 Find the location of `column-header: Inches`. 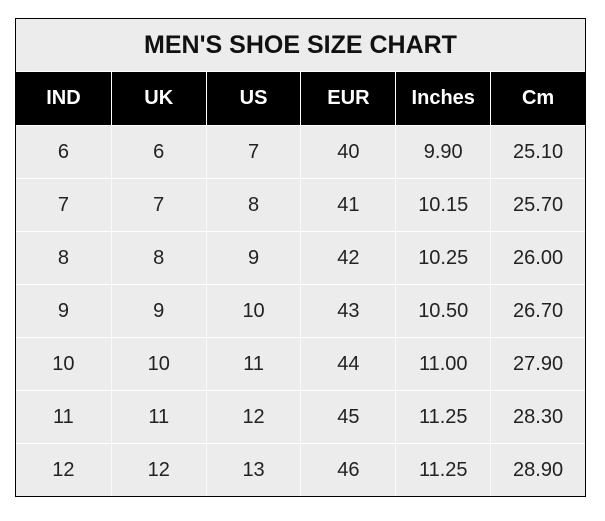

column-header: Inches is located at coordinates (442, 98).